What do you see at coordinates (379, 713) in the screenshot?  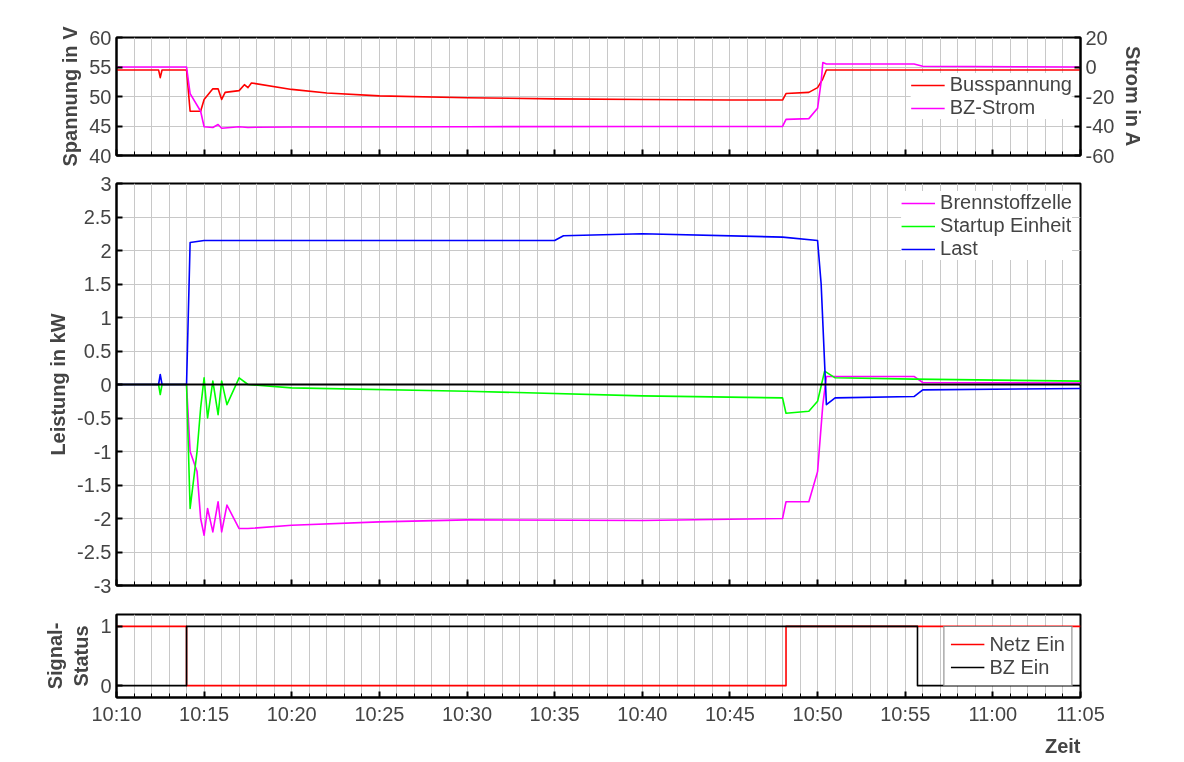 I see `x-tick-label: 10:25` at bounding box center [379, 713].